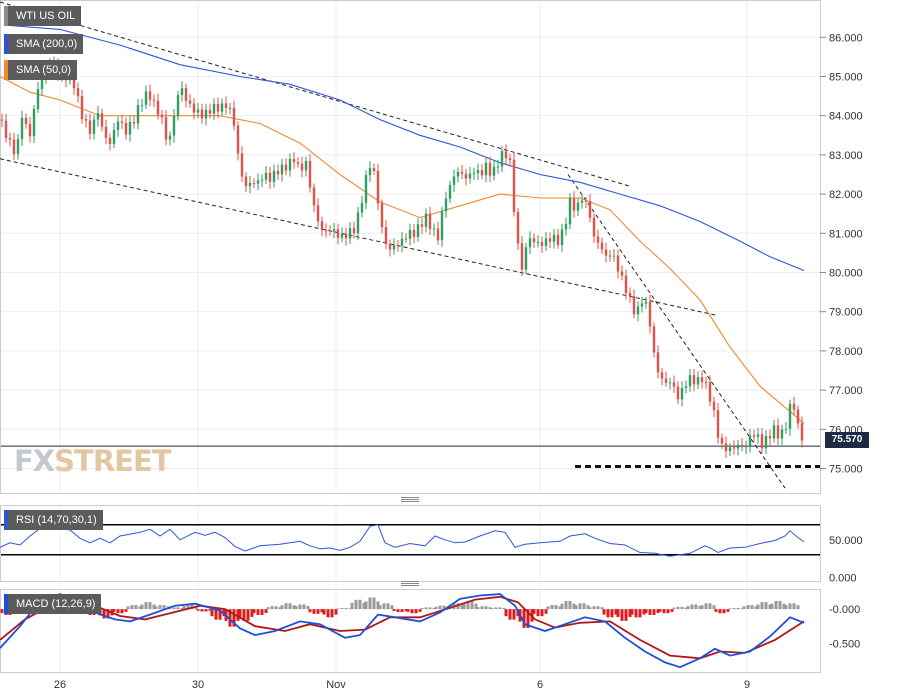 The height and width of the screenshot is (697, 898). I want to click on price-tick-label: 75.000, so click(846, 469).